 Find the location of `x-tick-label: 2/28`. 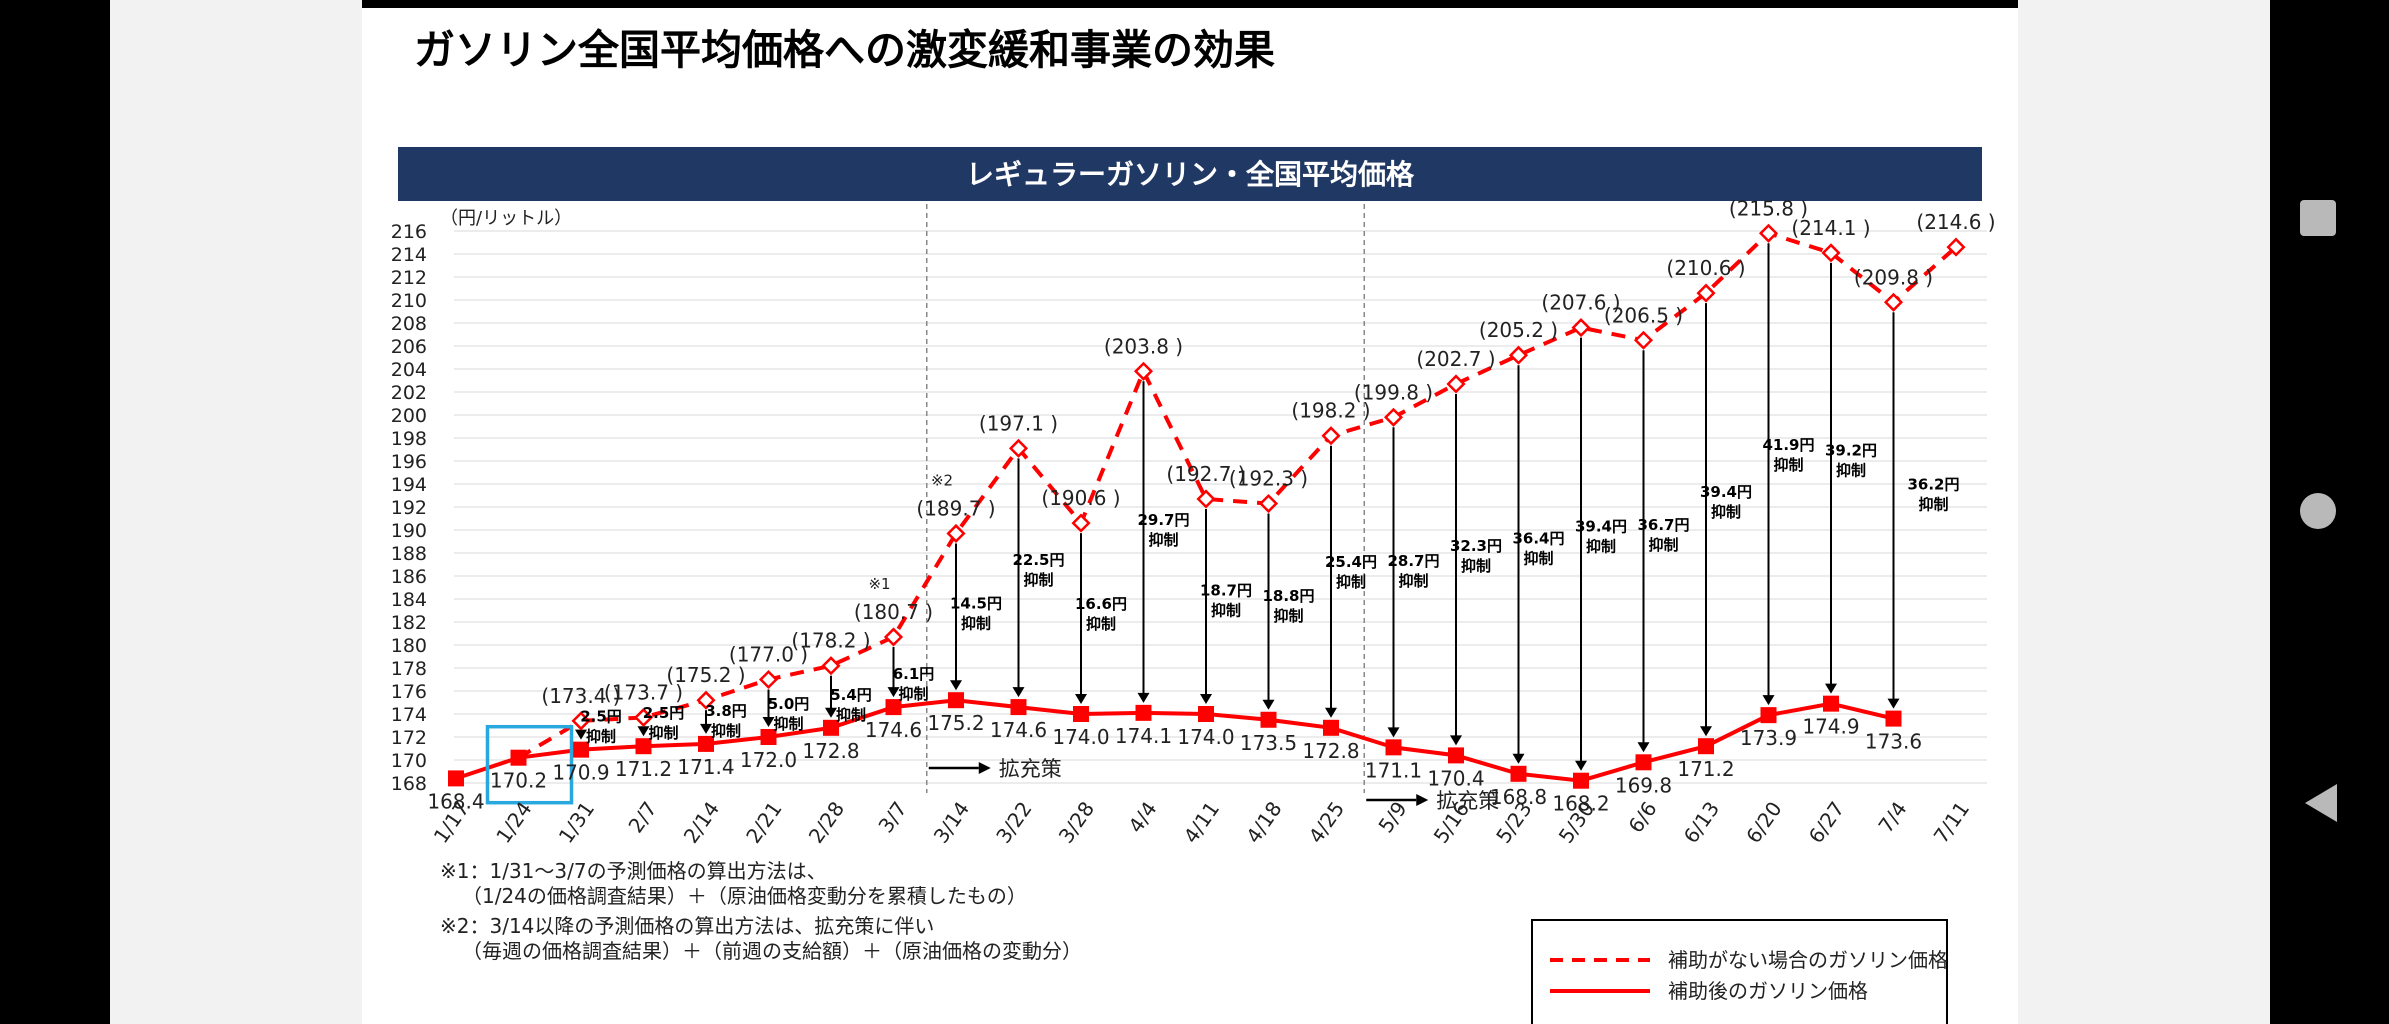

x-tick-label: 2/28 is located at coordinates (826, 822).